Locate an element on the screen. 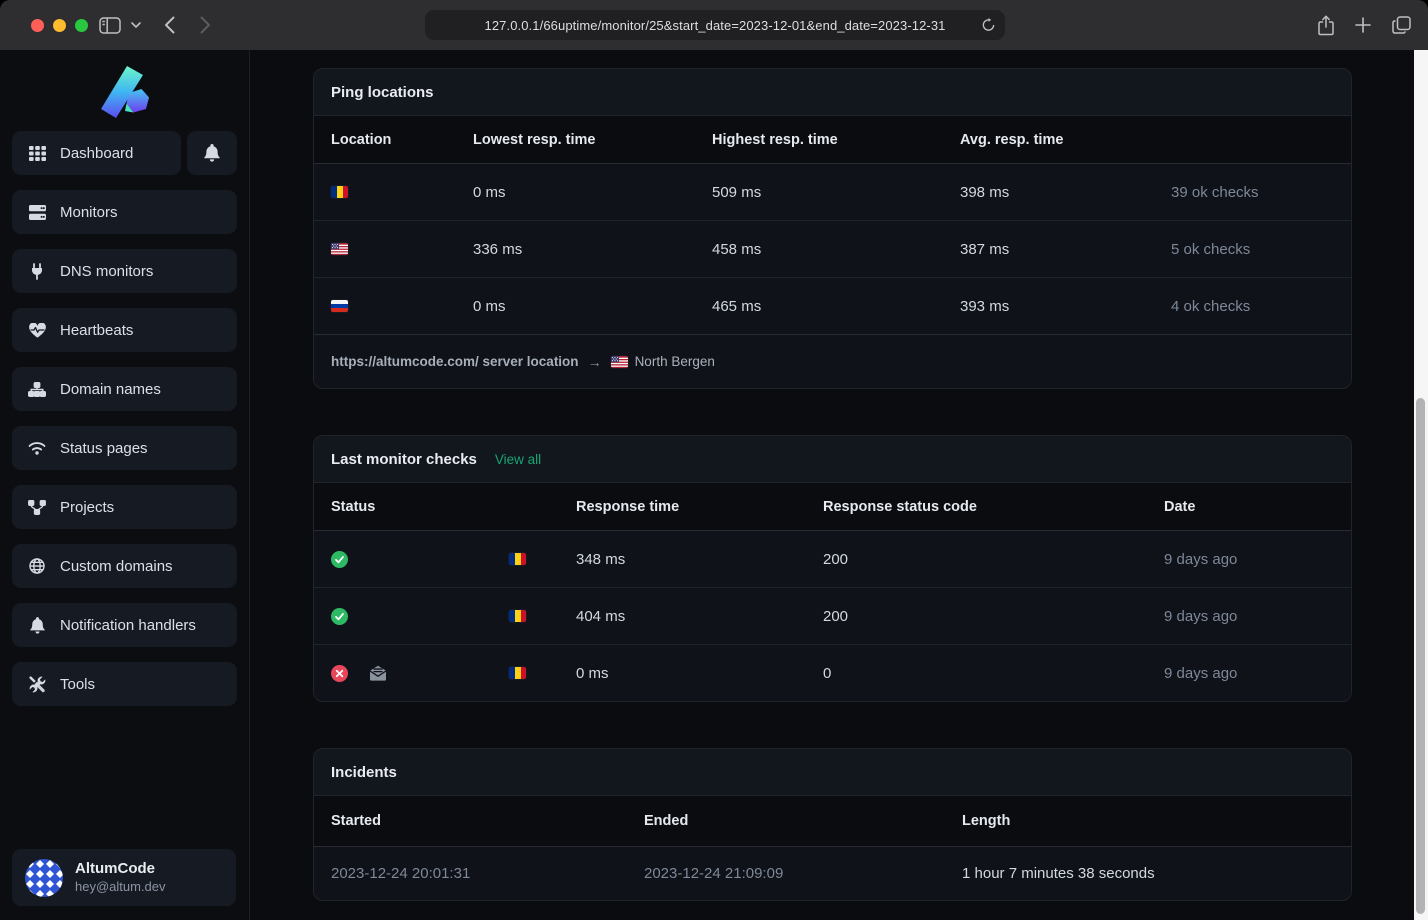 This screenshot has height=920, width=1428. sidebar-item-dns-monitors: DNS monitors is located at coordinates (124, 271).